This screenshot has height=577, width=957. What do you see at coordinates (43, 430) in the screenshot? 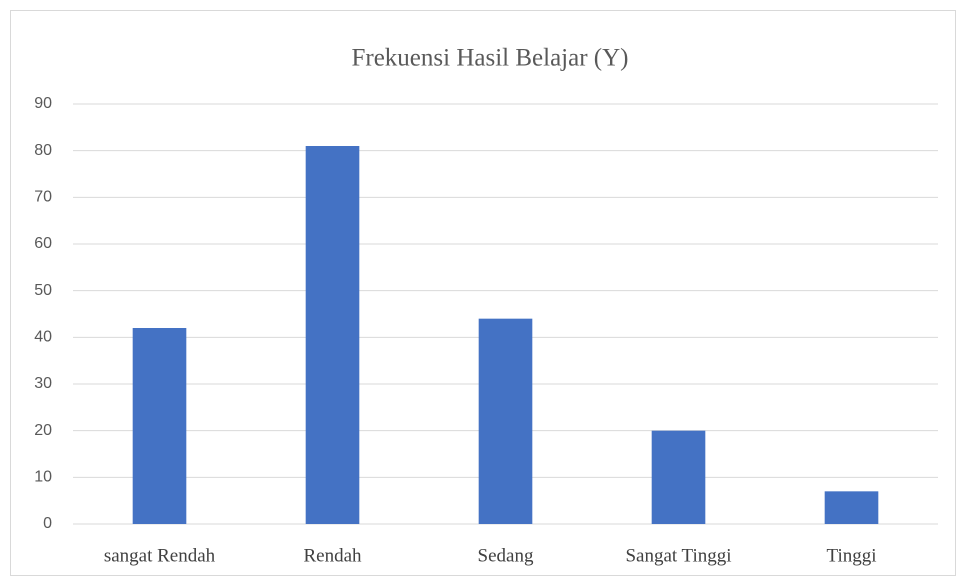
I see `y-tick-label: 20` at bounding box center [43, 430].